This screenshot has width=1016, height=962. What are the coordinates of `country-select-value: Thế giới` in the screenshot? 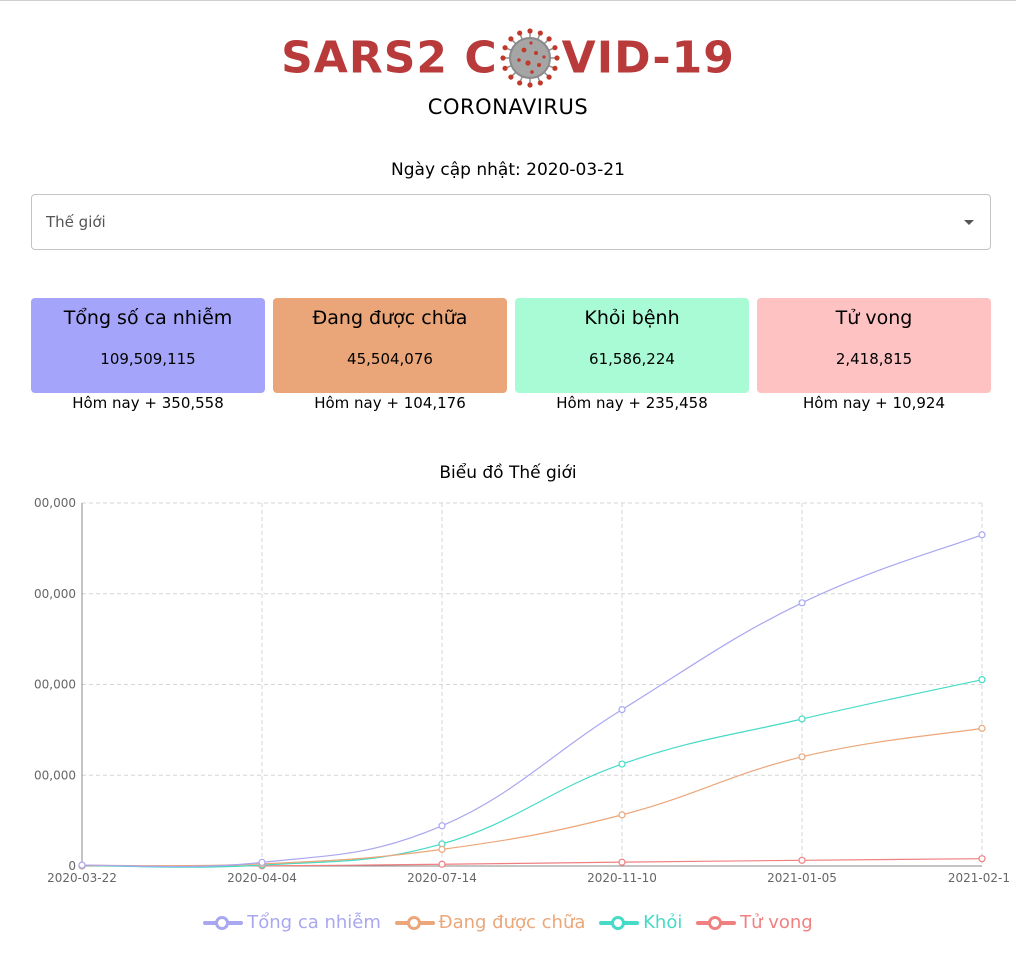 It's located at (76, 222).